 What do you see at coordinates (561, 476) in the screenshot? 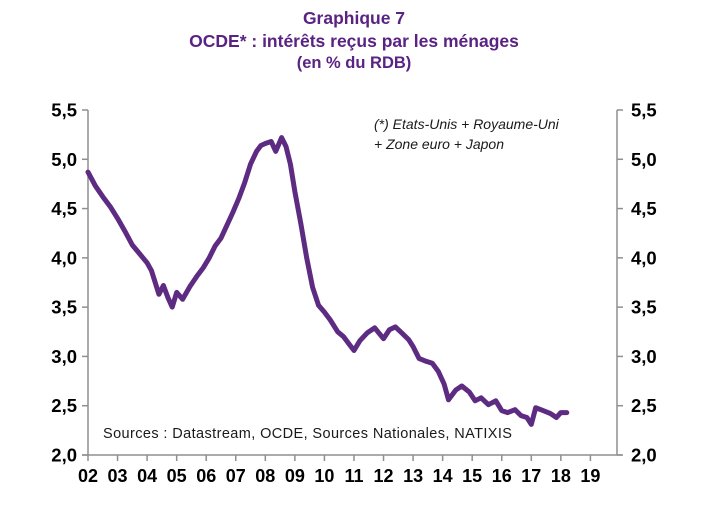
I see `x-axis-label: 18` at bounding box center [561, 476].